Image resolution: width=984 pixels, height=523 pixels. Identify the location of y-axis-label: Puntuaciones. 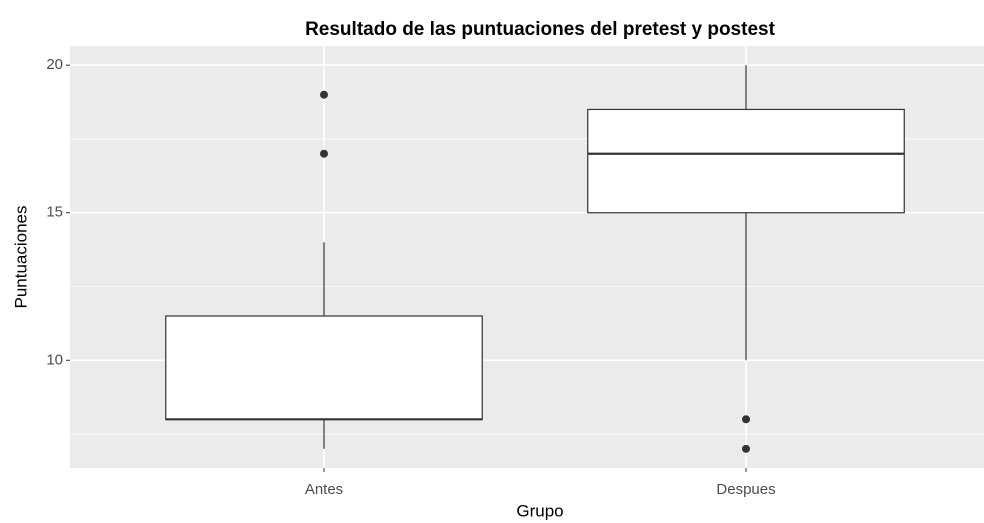
(20, 256).